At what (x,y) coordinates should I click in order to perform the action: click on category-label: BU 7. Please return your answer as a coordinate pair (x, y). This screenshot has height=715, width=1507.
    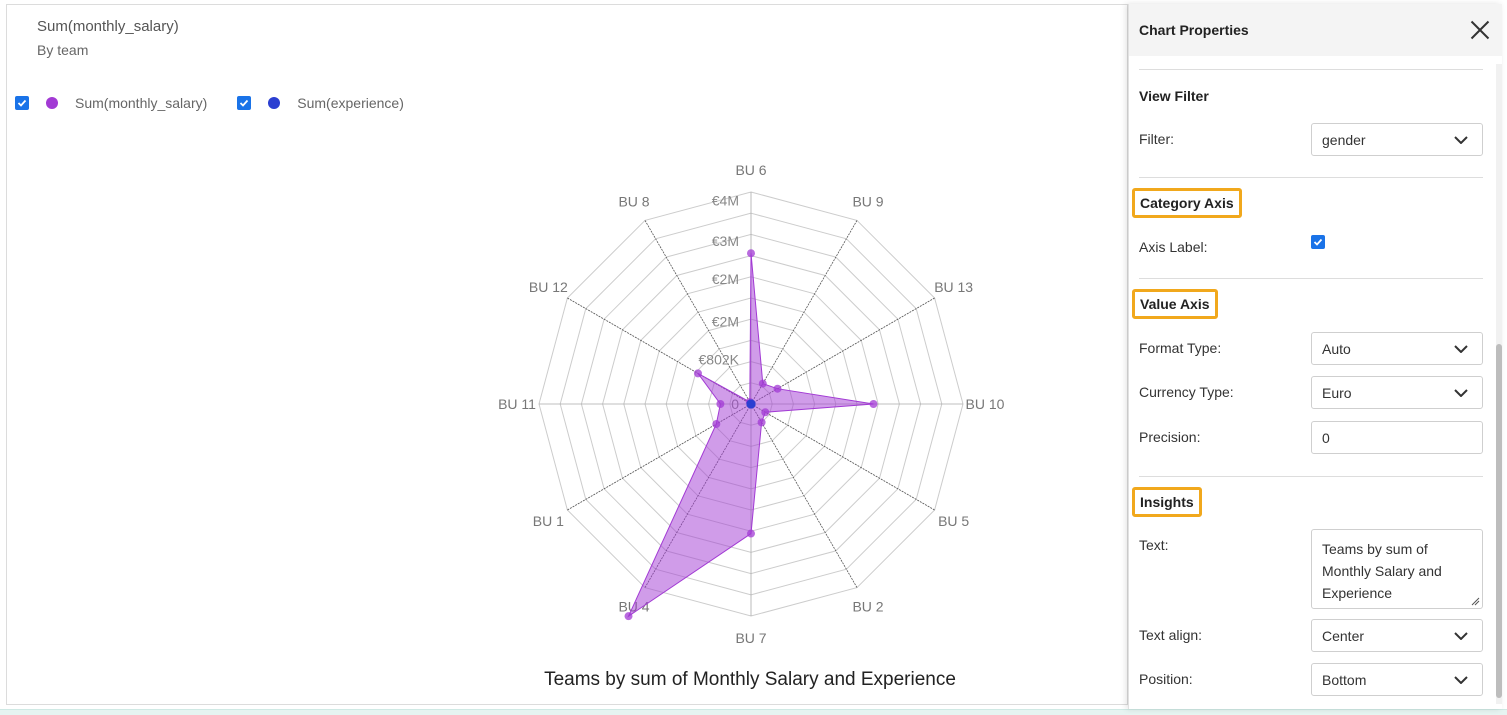
    Looking at the image, I should click on (750, 638).